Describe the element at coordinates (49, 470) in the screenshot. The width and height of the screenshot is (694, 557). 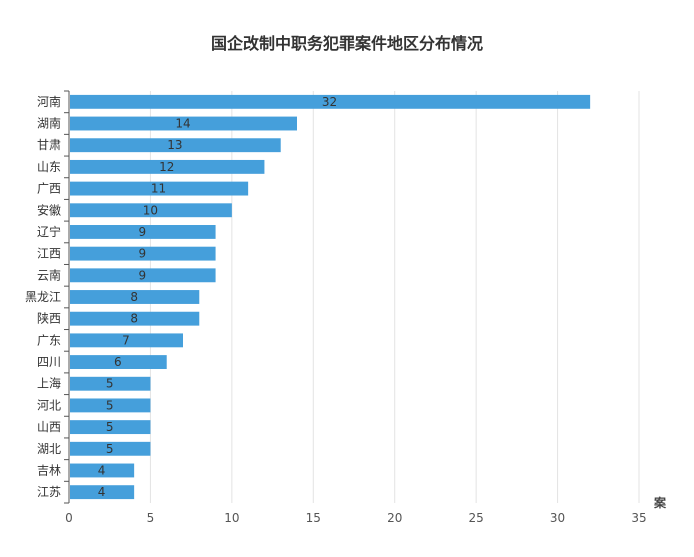
I see `category-label: 吉林` at that location.